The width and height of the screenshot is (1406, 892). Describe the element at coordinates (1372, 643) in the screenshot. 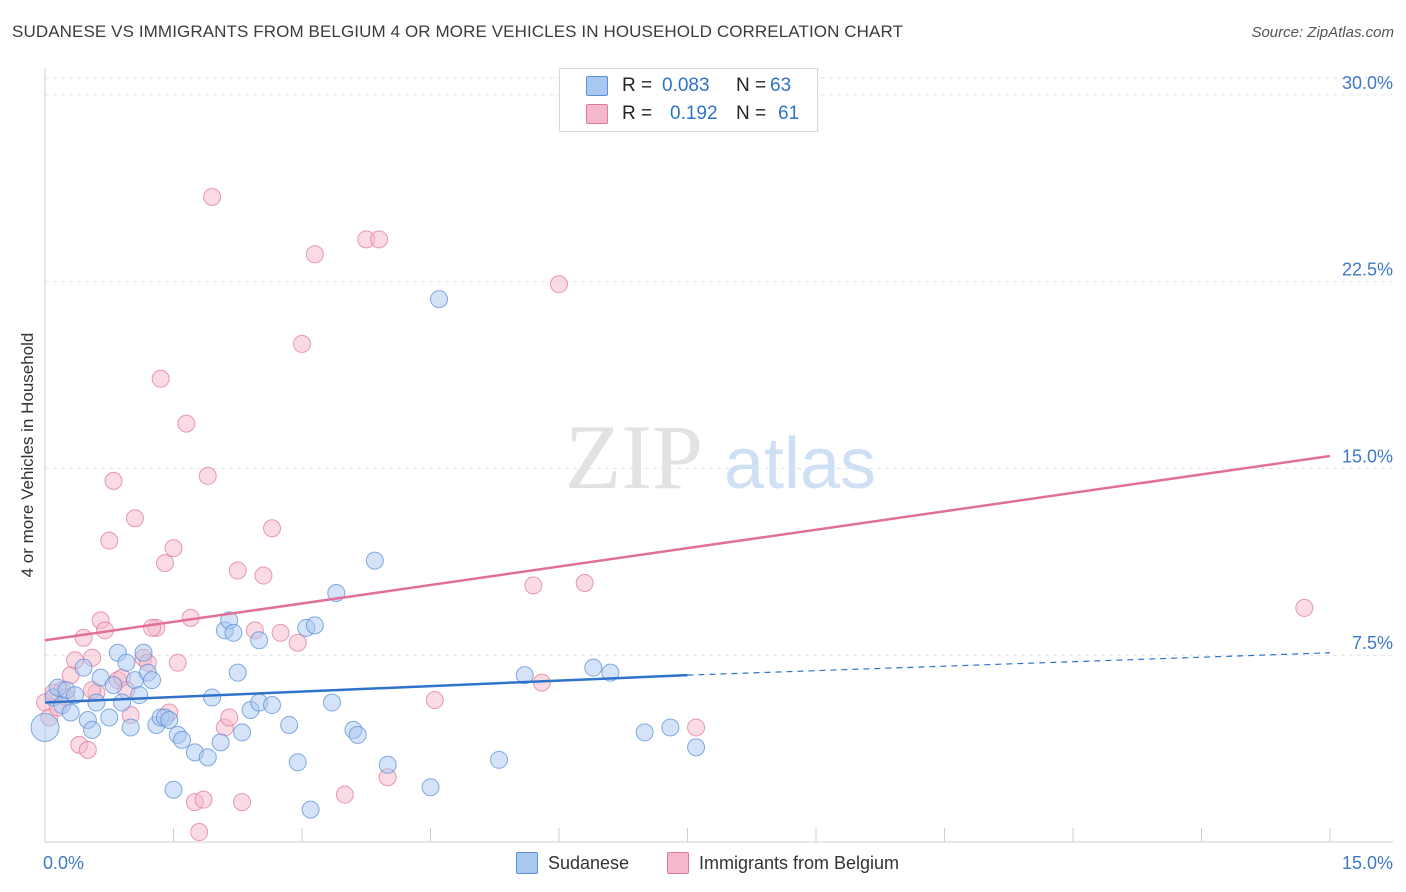

I see `y-tick-label: 7.5%` at that location.